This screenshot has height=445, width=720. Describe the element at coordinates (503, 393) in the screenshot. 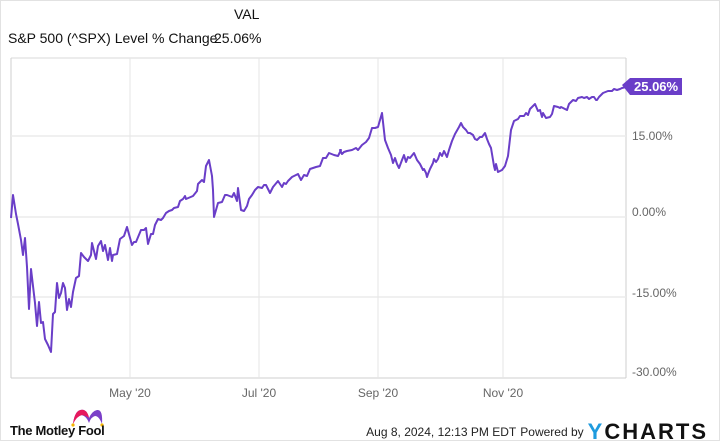

I see `x-tick-nov: Nov '20` at that location.